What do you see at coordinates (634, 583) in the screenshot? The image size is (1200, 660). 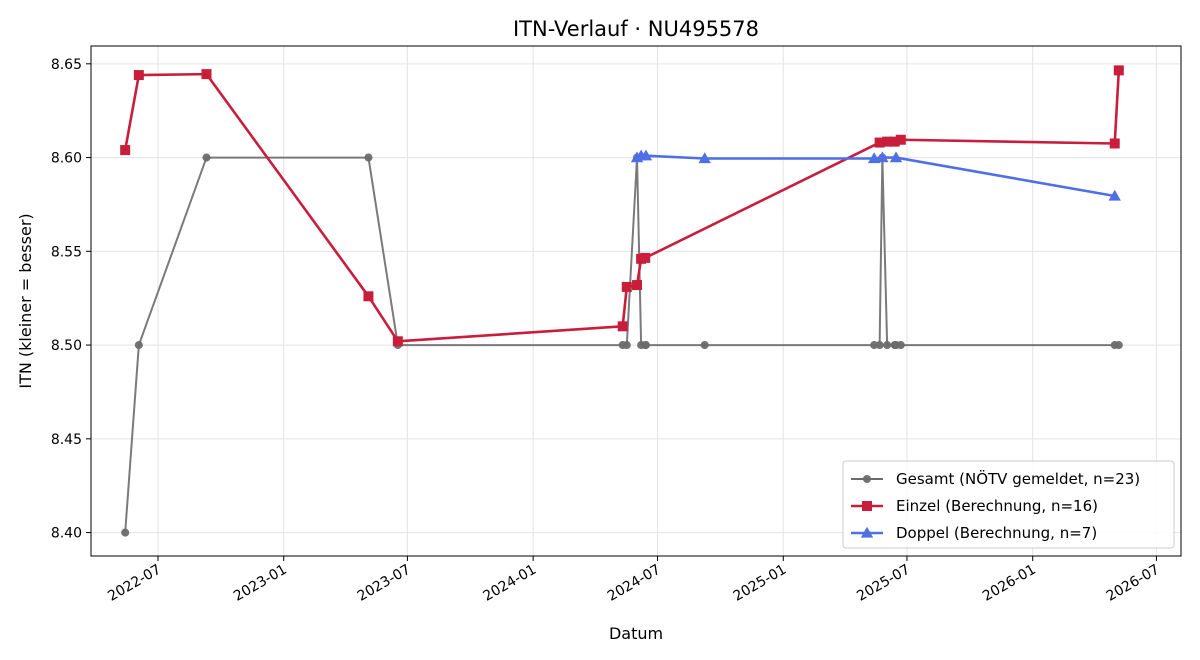 I see `x-tick-label: 2024-07` at bounding box center [634, 583].